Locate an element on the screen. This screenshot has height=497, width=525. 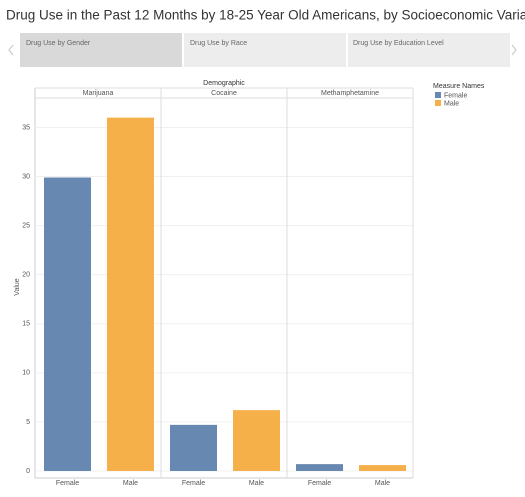
facet-label: Methamphetamine is located at coordinates (350, 93).